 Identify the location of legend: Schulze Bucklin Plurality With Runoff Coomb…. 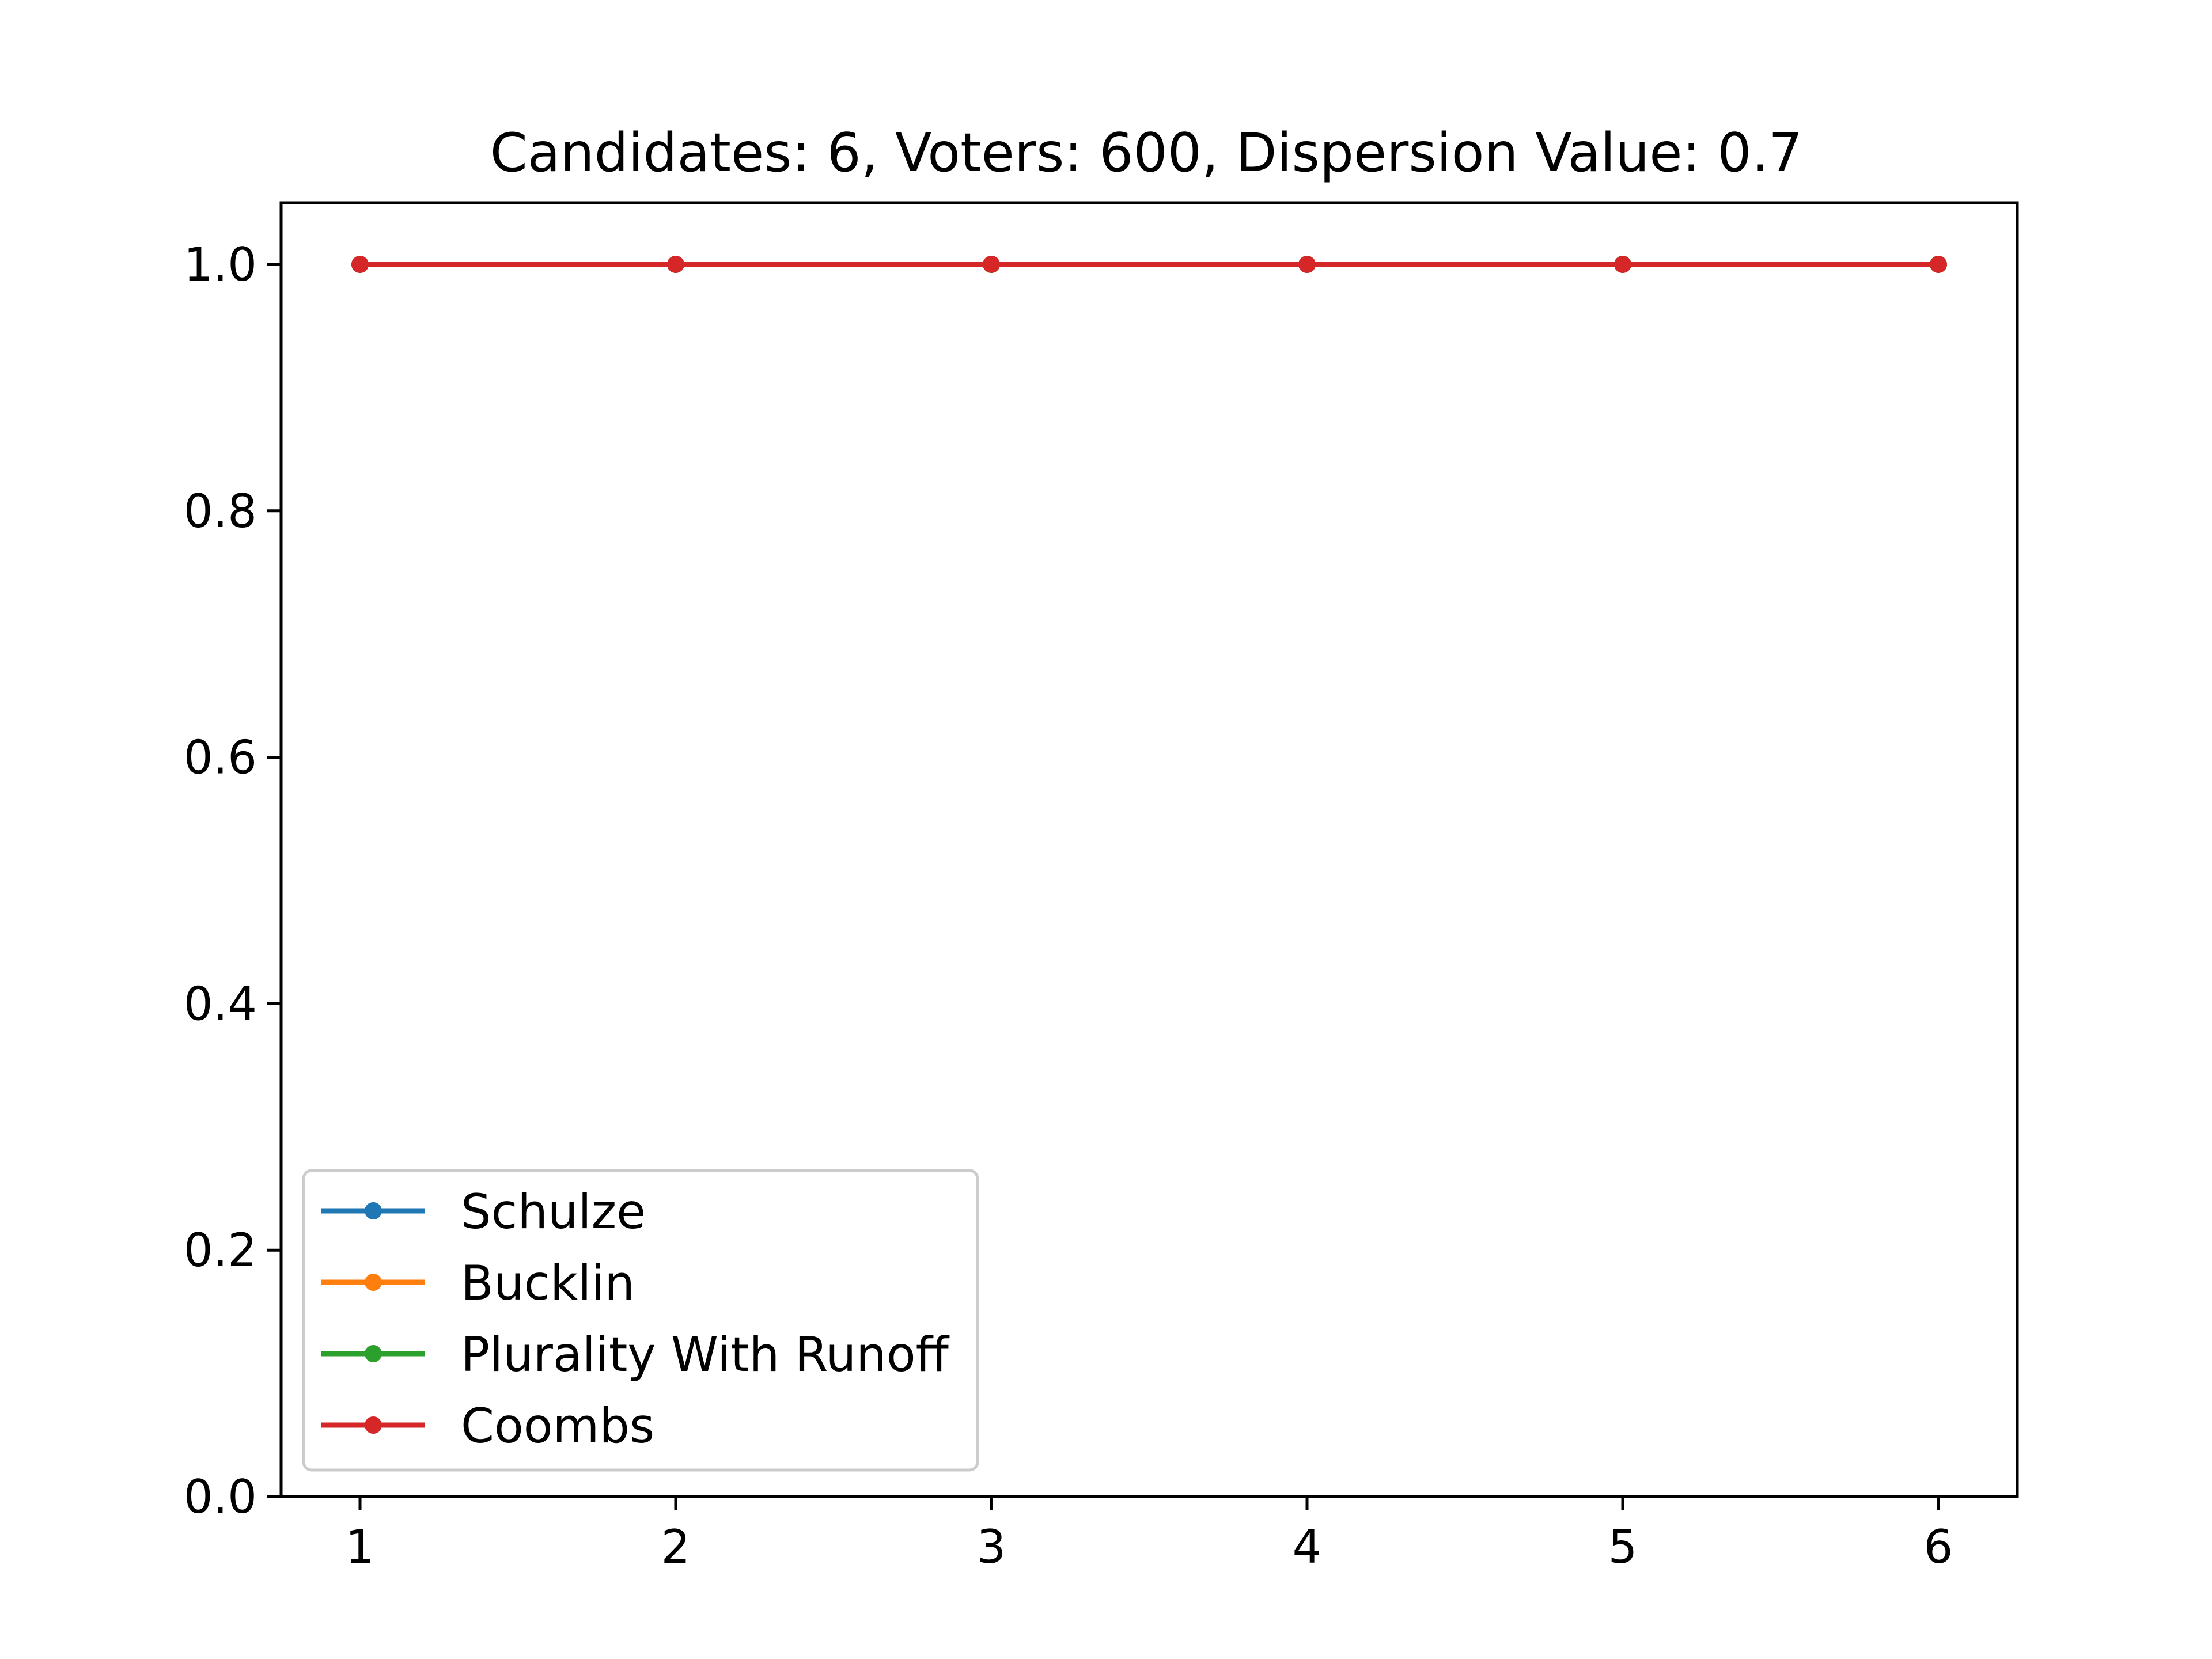
(640, 1320).